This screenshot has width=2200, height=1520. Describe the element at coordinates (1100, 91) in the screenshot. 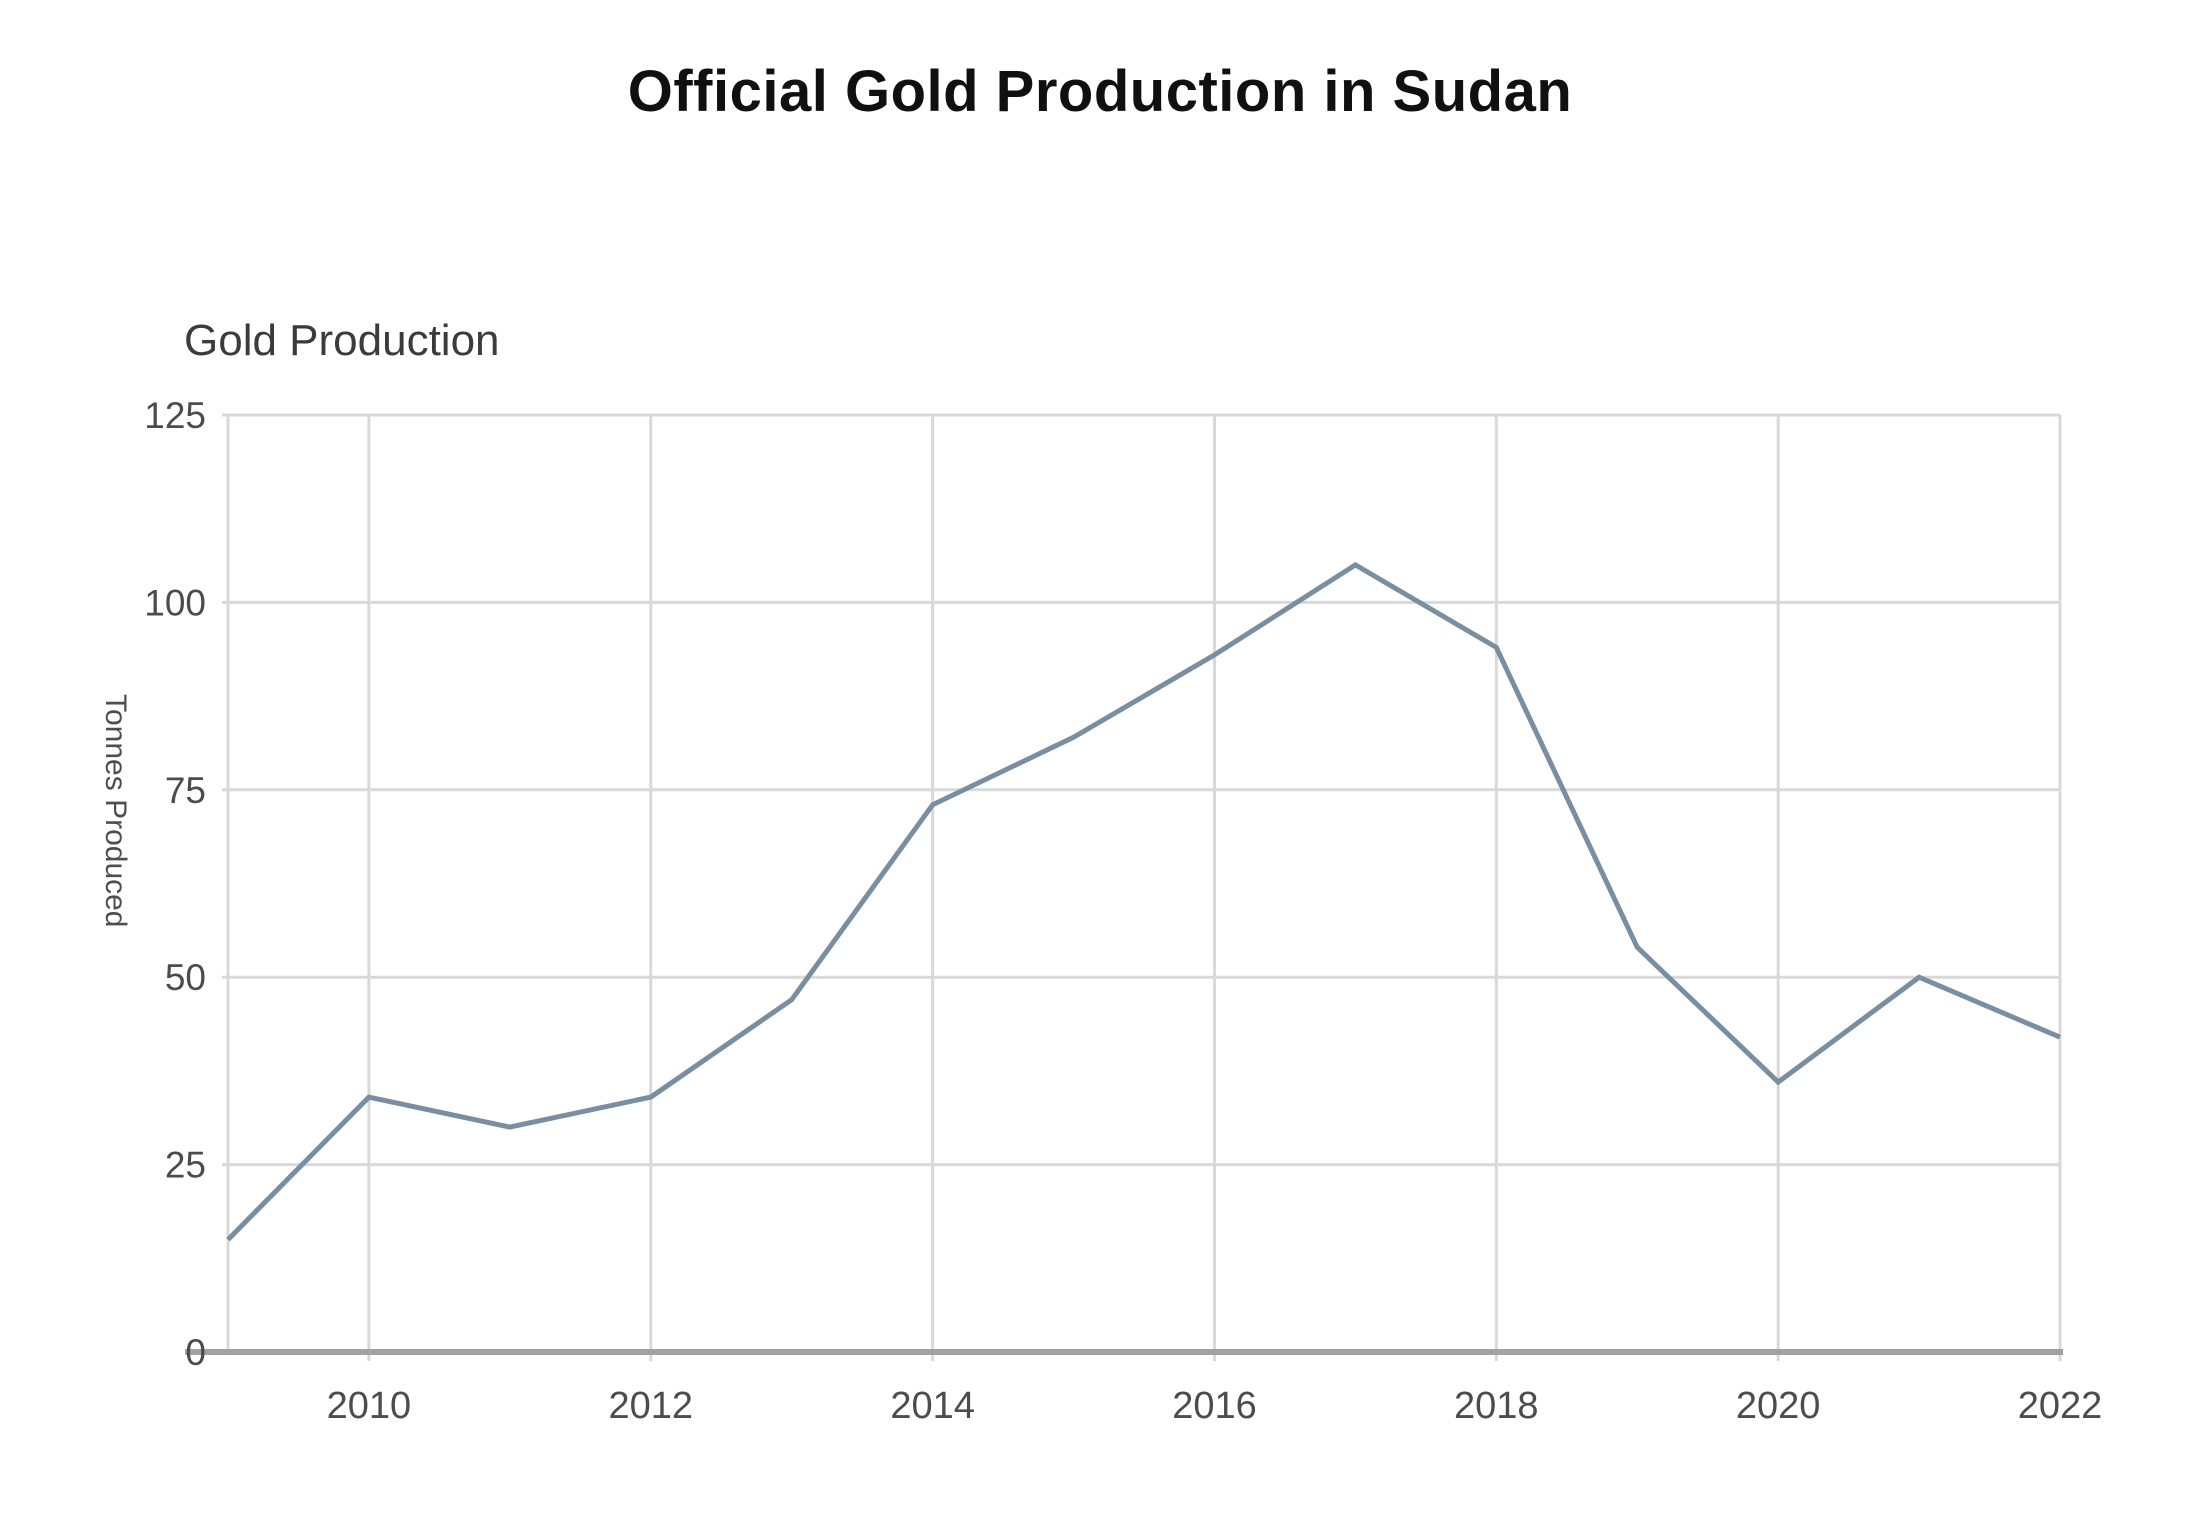

I see `main-title: Official Gold Production in Sudan` at that location.